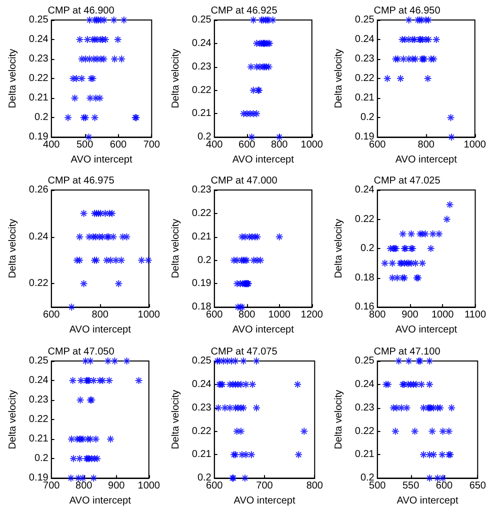 The height and width of the screenshot is (511, 491). What do you see at coordinates (81, 181) in the screenshot?
I see `chart-title: CMP at 46.975` at bounding box center [81, 181].